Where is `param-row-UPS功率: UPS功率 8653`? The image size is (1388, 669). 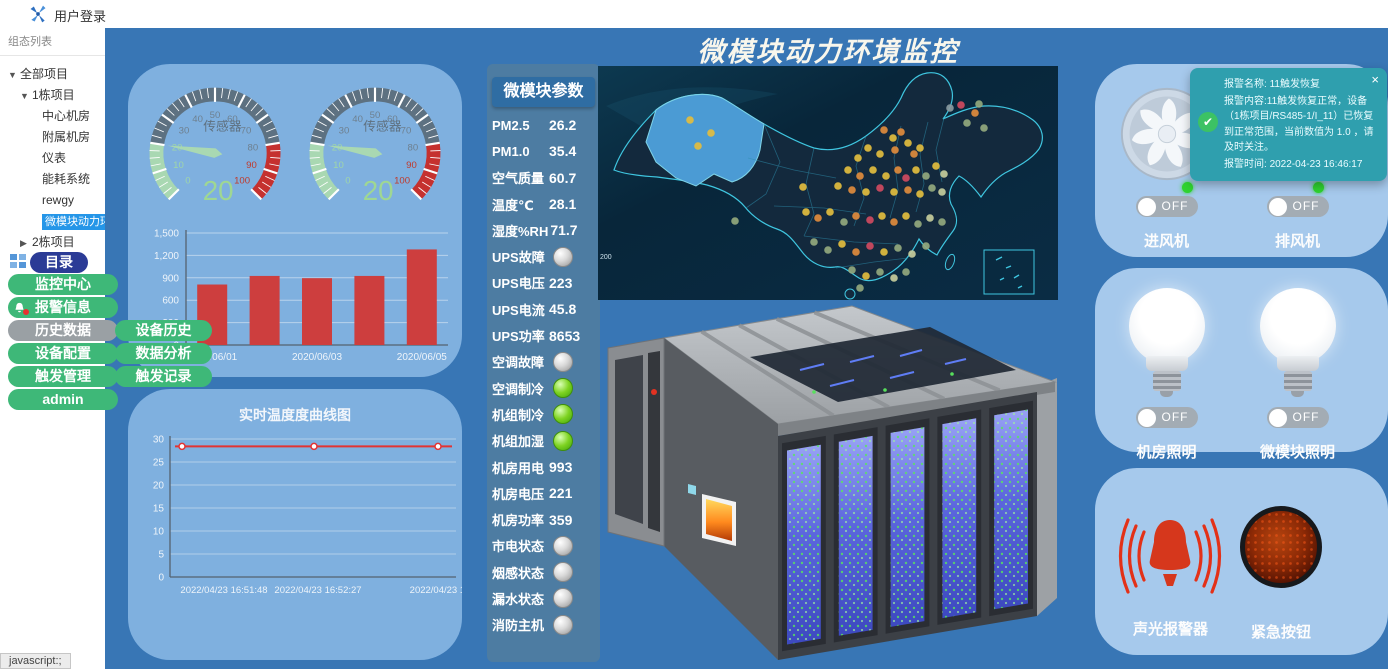
param-row-UPS功率: UPS功率 8653 is located at coordinates (543, 335).